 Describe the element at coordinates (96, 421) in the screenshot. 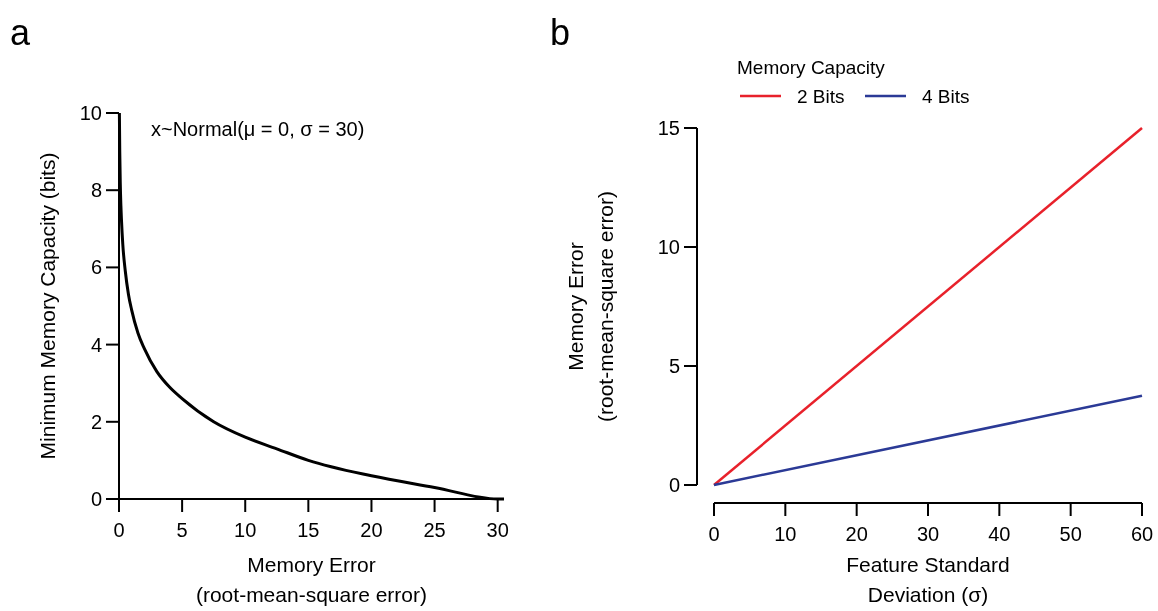

I see `y-tick-label: 2` at that location.